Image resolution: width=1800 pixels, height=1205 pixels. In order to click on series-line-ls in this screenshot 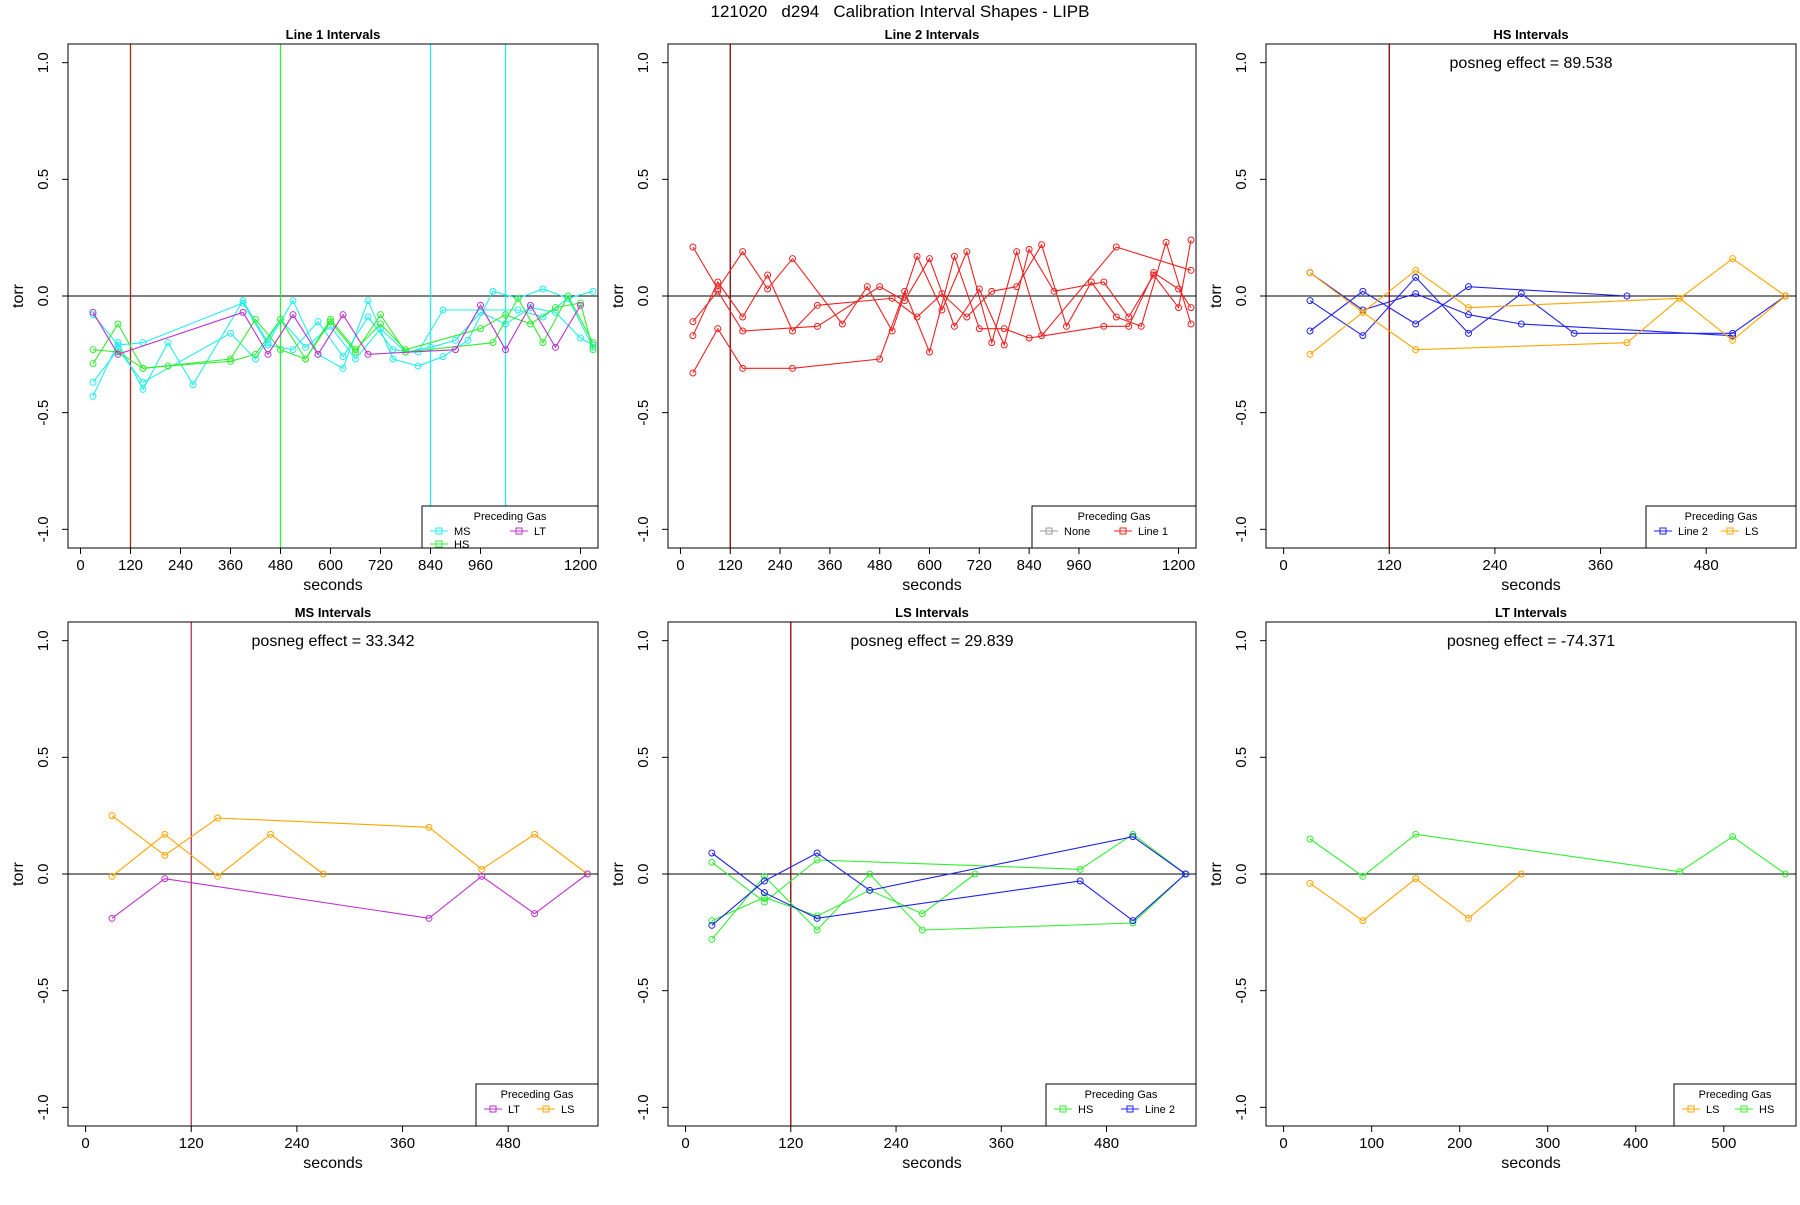, I will do `click(1547, 311)`.